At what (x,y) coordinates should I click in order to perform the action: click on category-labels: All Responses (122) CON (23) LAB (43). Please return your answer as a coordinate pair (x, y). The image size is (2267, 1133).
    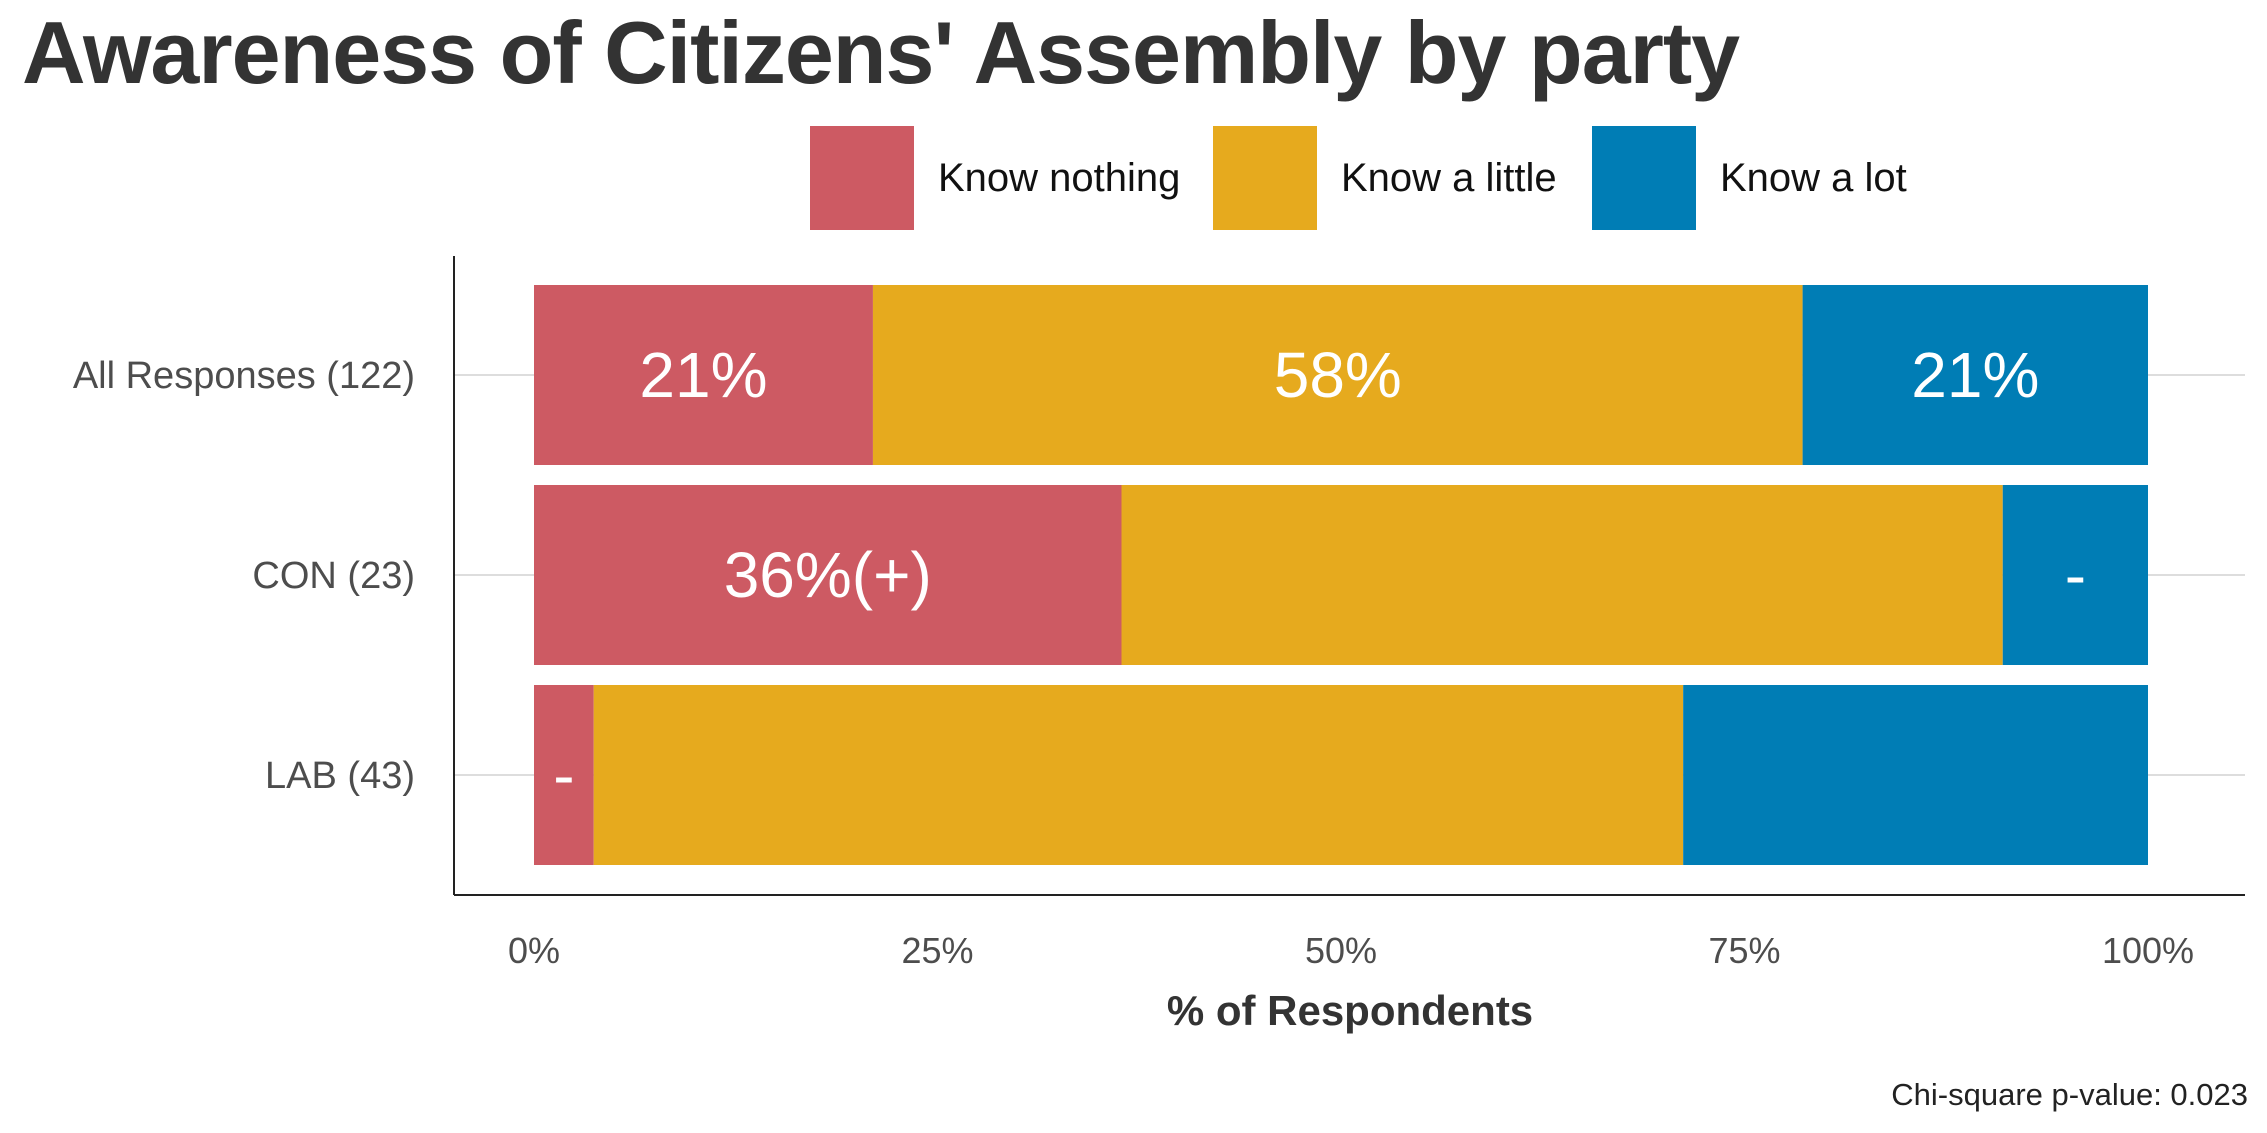
    Looking at the image, I should click on (244, 576).